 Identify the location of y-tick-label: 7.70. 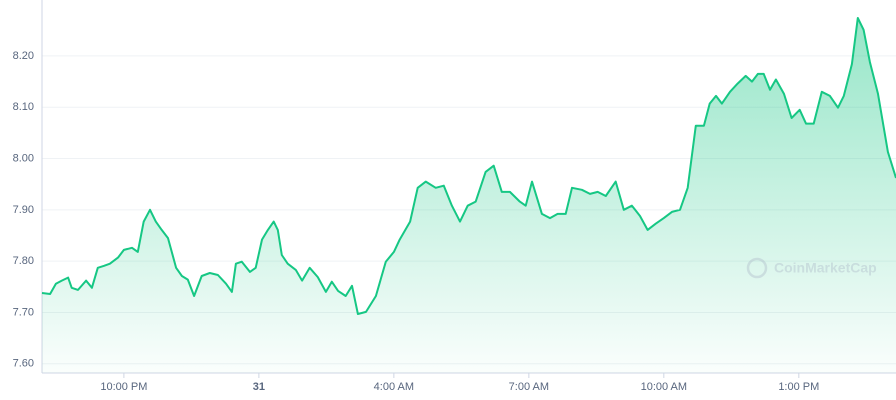
(23, 312).